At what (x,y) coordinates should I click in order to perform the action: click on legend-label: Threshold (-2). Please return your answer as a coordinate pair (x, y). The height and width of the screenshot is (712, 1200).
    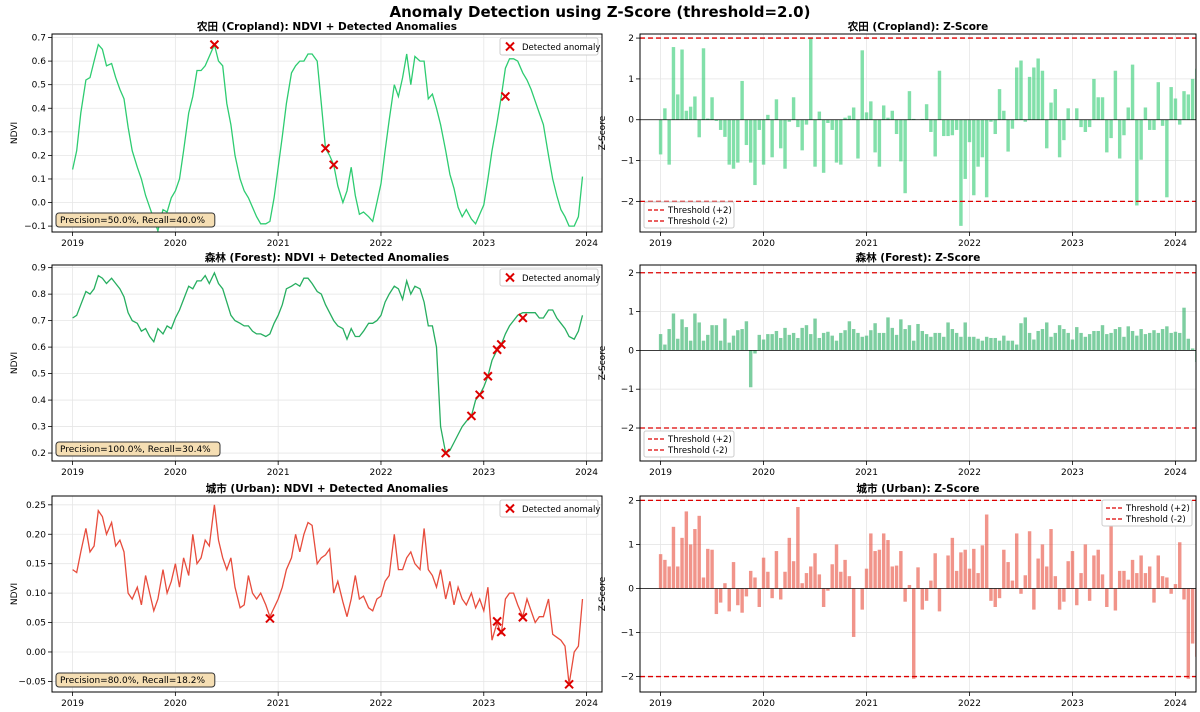
    Looking at the image, I should click on (697, 451).